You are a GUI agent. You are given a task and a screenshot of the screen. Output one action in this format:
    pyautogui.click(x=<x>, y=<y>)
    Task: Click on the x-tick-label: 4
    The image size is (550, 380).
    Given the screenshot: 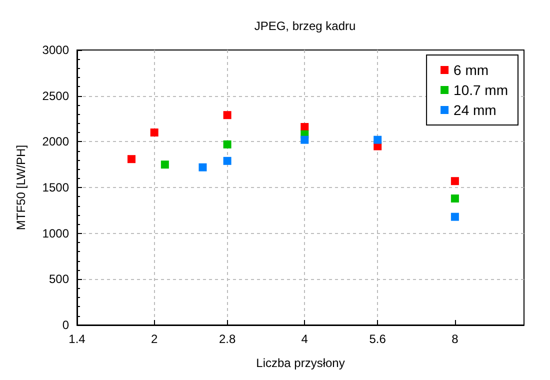 What is the action you would take?
    pyautogui.click(x=304, y=339)
    